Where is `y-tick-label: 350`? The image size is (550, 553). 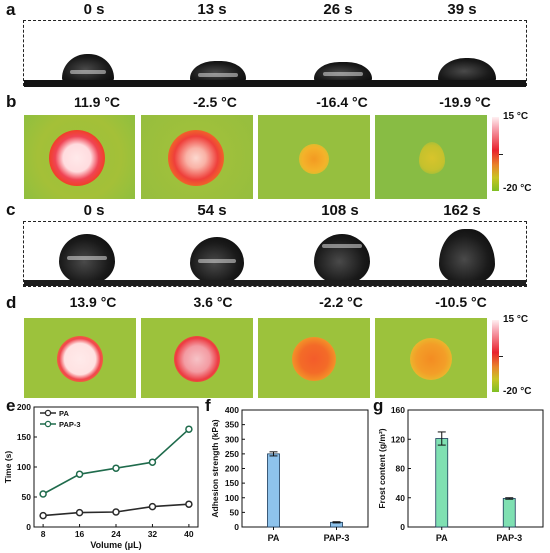
y-tick-label: 350 is located at coordinates (232, 425).